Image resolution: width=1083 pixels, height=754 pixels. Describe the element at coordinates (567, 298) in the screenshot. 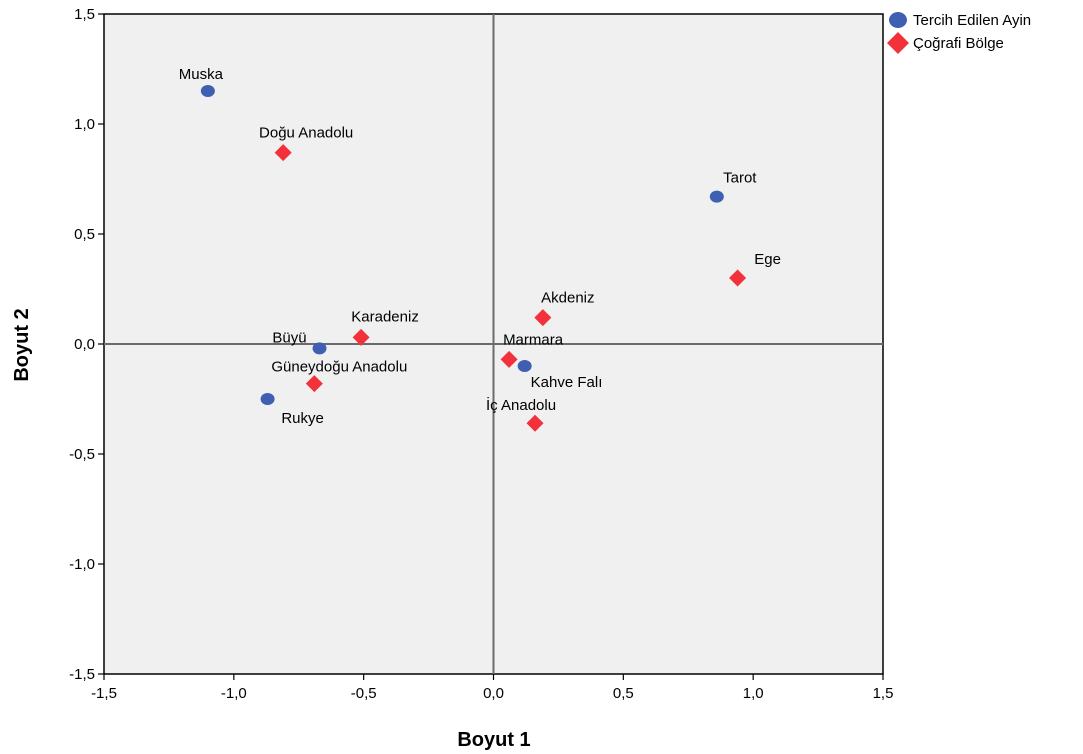

I see `point-label: Akdeniz` at that location.